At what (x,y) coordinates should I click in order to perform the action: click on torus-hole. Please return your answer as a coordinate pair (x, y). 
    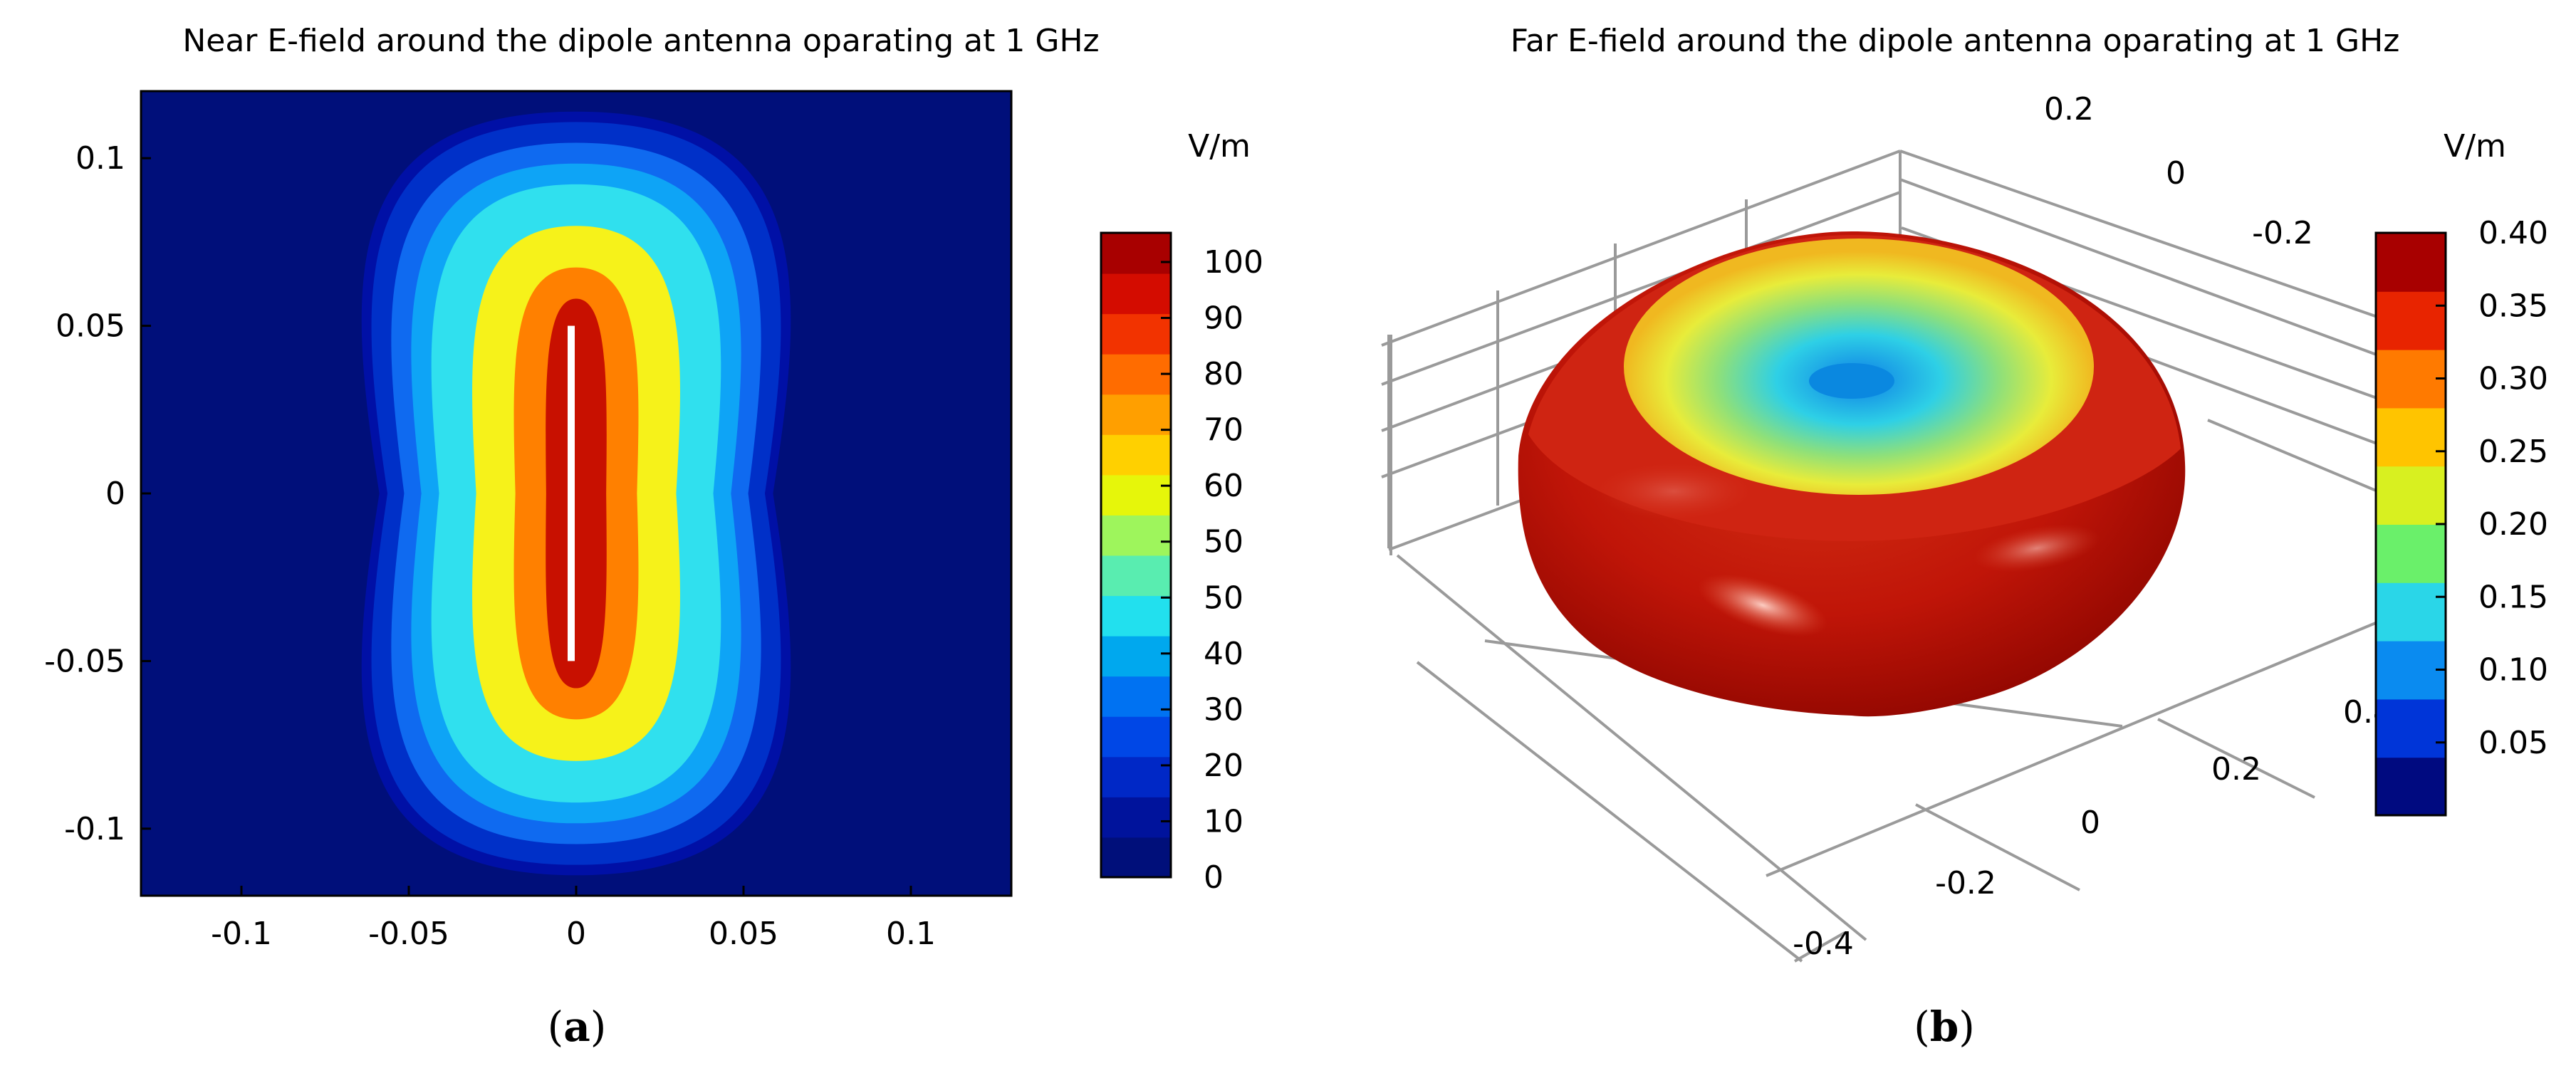
    Looking at the image, I should click on (1851, 381).